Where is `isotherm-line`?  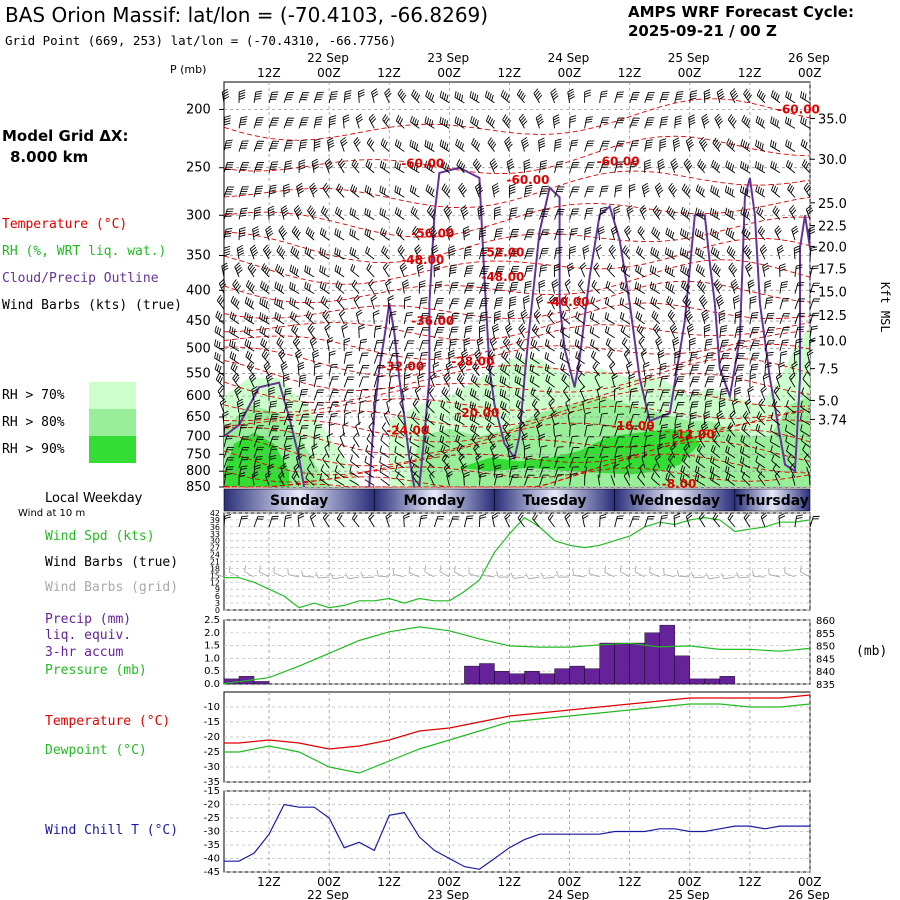
isotherm-line is located at coordinates (517, 189).